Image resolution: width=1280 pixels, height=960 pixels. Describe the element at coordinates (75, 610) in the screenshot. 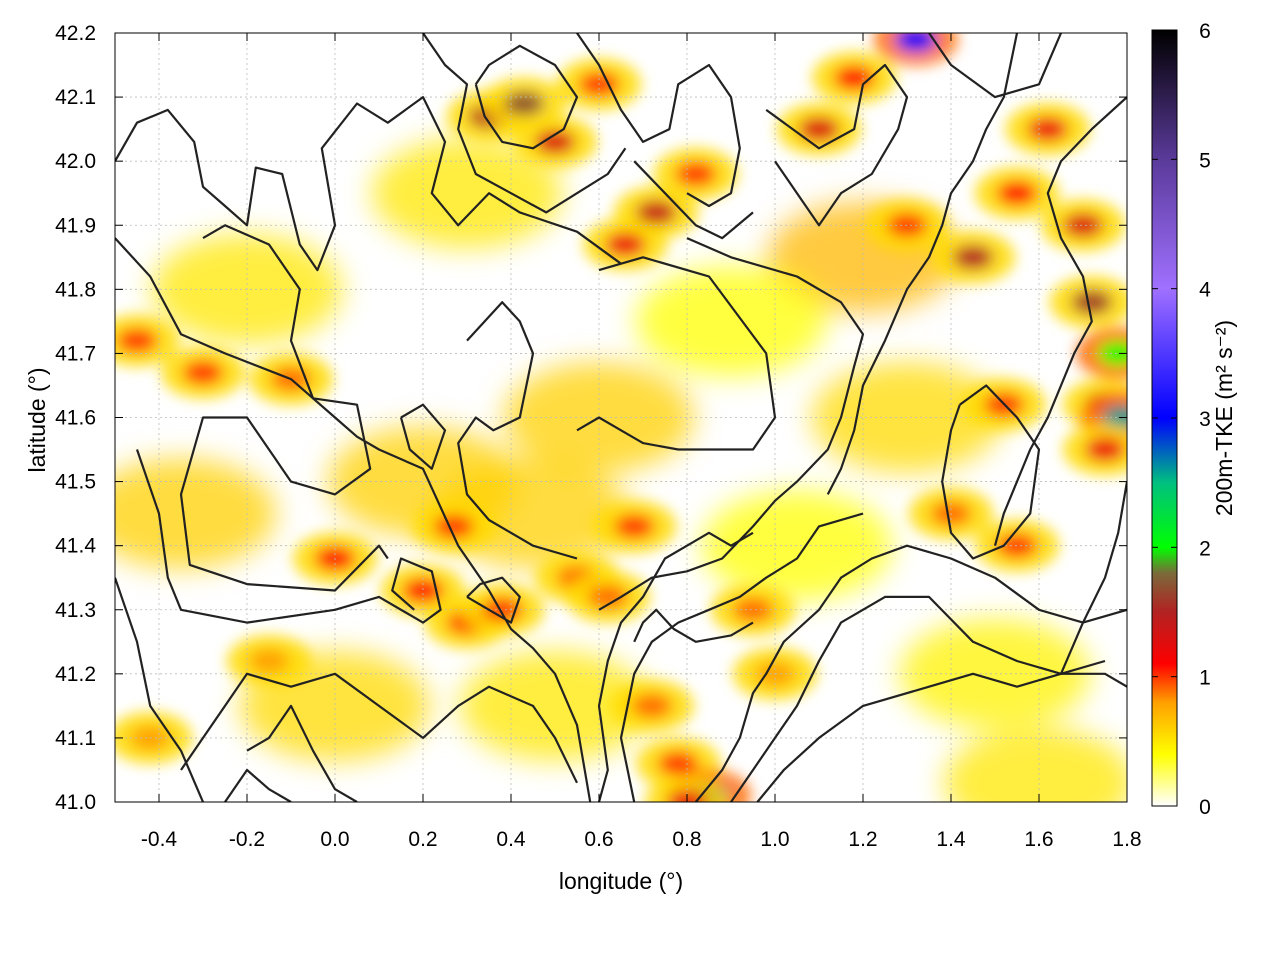

I see `y-tick-label: 41.3` at that location.